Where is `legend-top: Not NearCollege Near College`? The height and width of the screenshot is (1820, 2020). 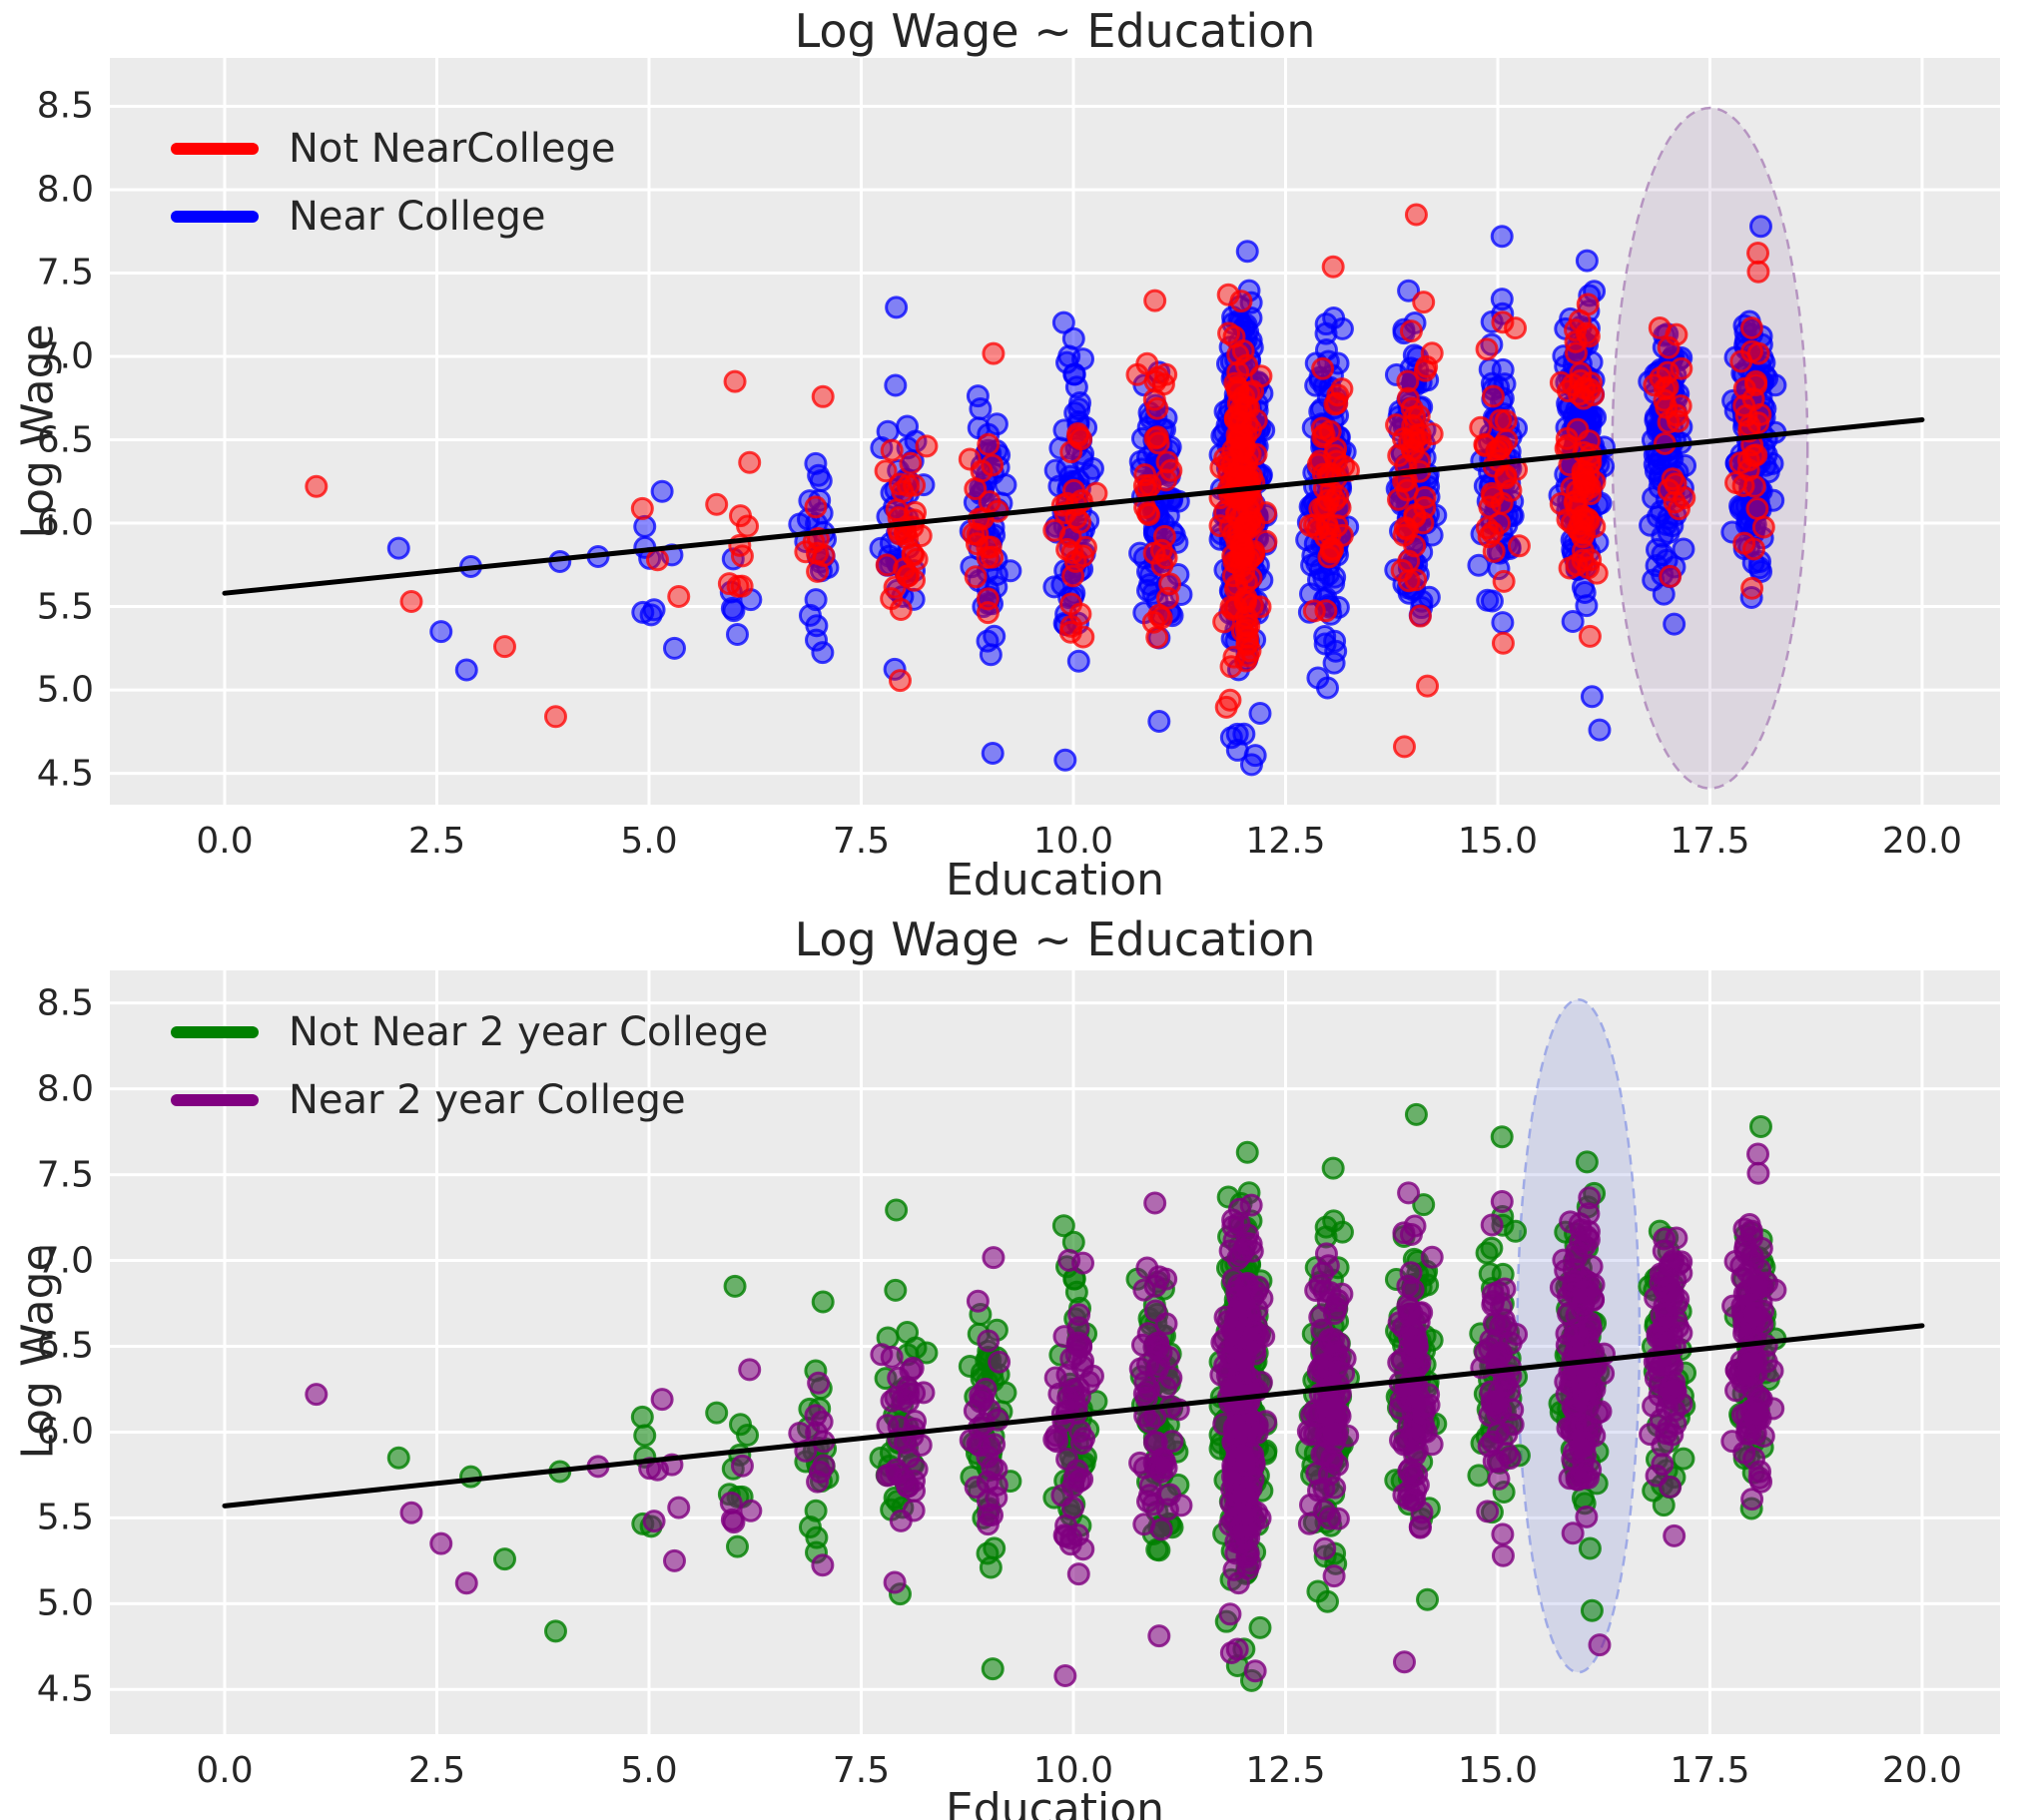
legend-top: Not NearCollege Near College is located at coordinates (394, 183).